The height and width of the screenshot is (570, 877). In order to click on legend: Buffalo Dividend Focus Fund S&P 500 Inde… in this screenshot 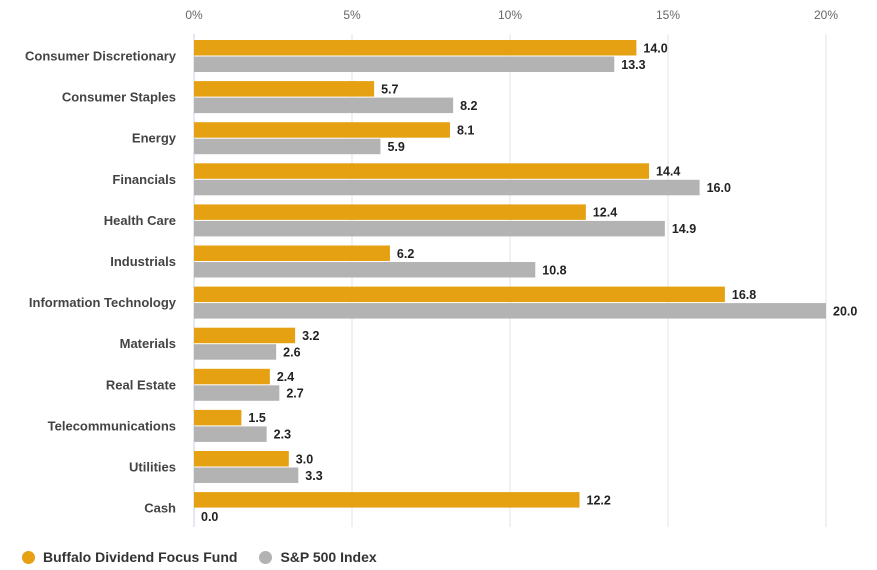, I will do `click(210, 557)`.